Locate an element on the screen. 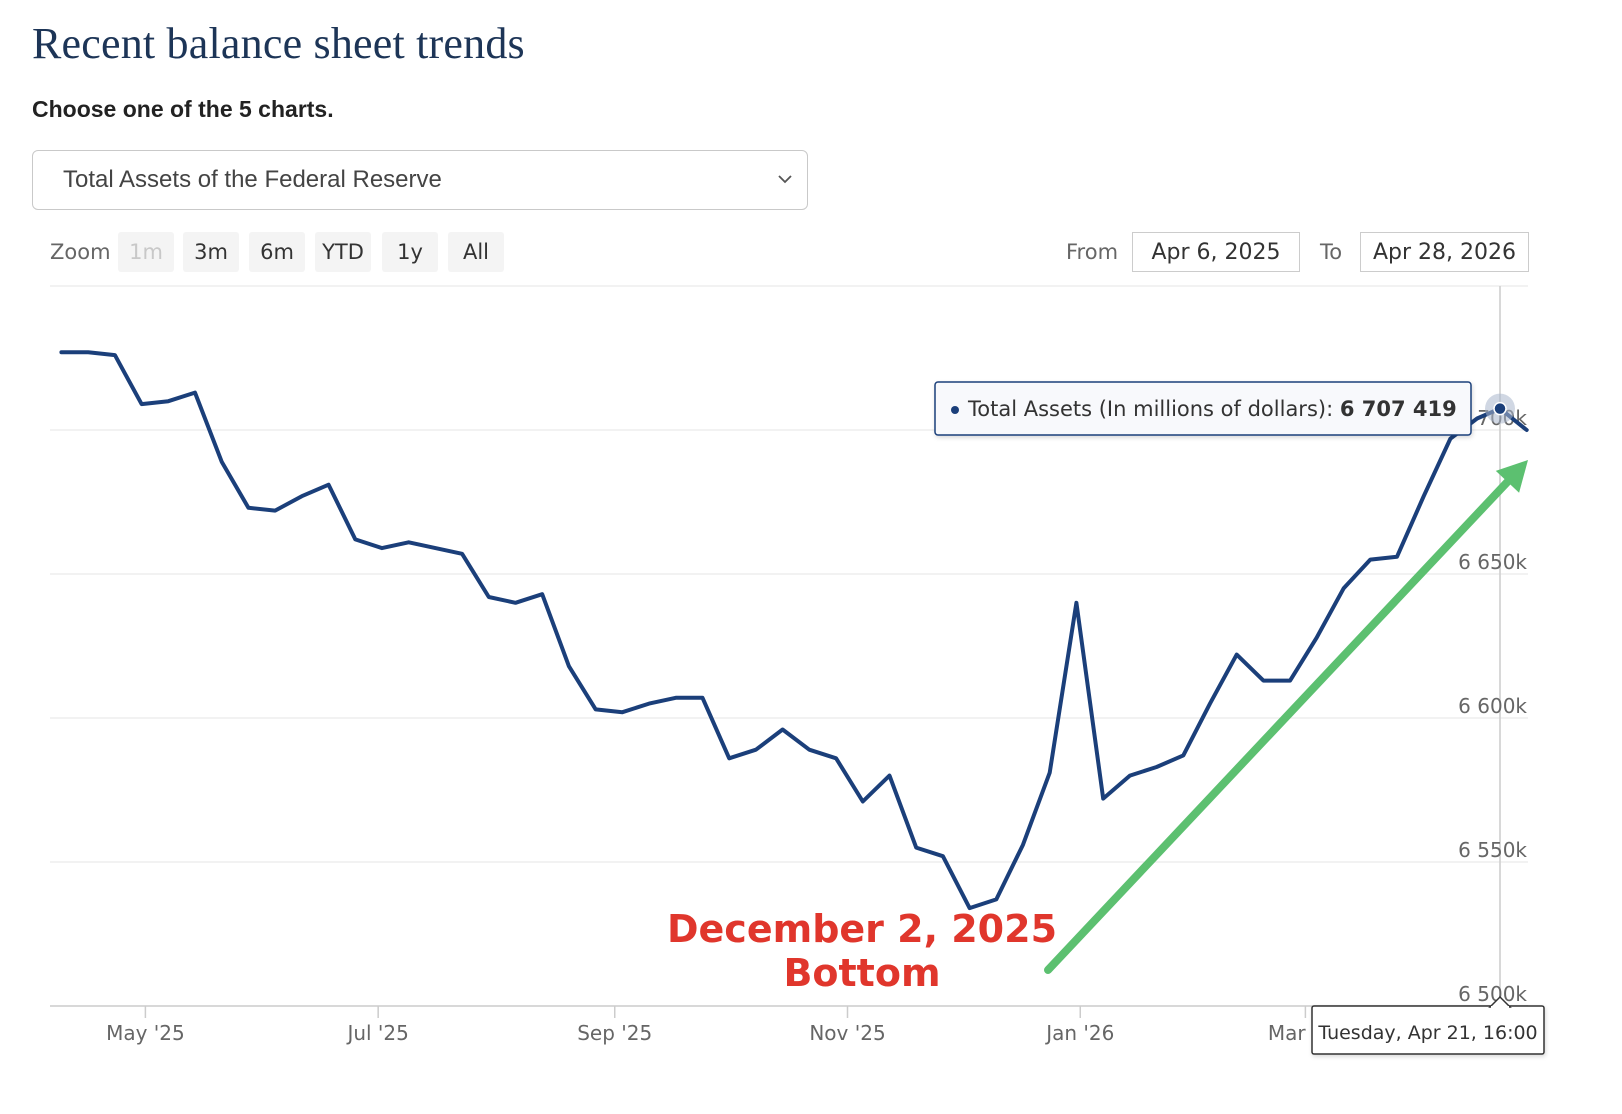  zoom-ytd-button: YTD is located at coordinates (343, 252).